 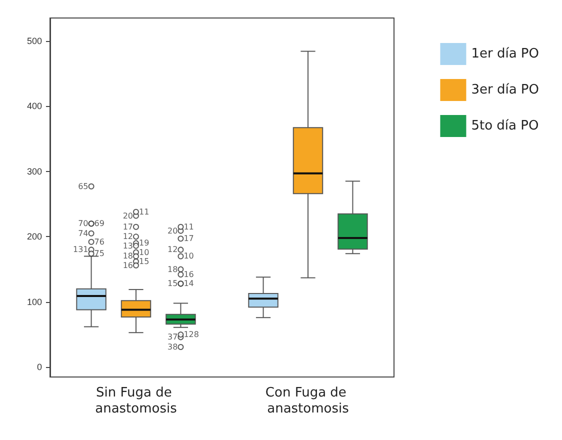 I want to click on annotation: 75, so click(x=99, y=253).